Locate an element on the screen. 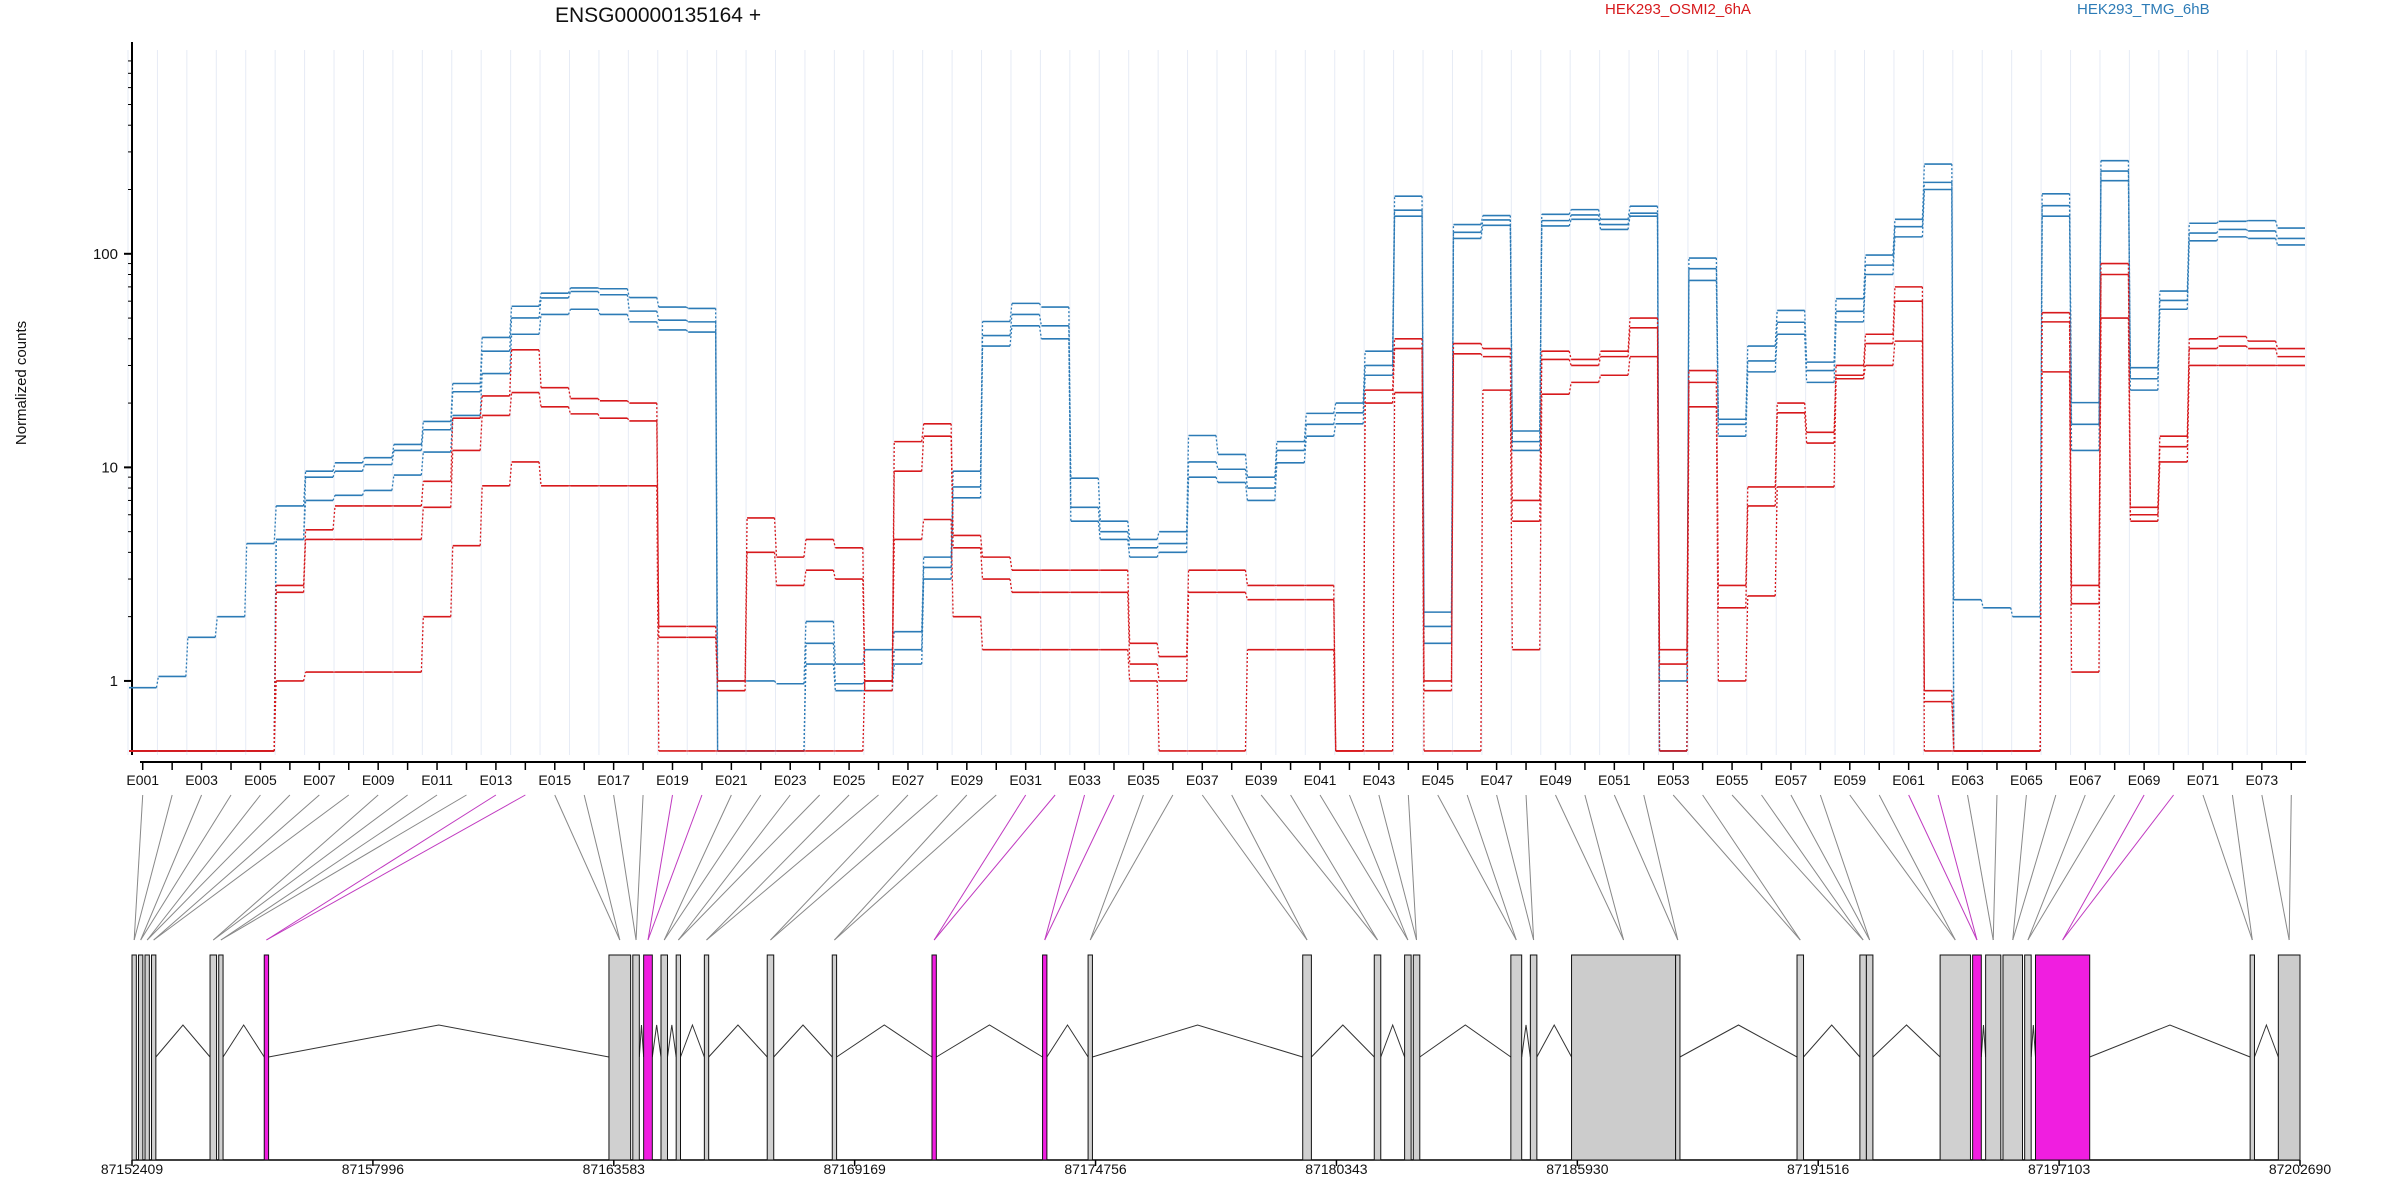 The height and width of the screenshot is (1200, 2400). x-tick-label: E055 is located at coordinates (1732, 780).